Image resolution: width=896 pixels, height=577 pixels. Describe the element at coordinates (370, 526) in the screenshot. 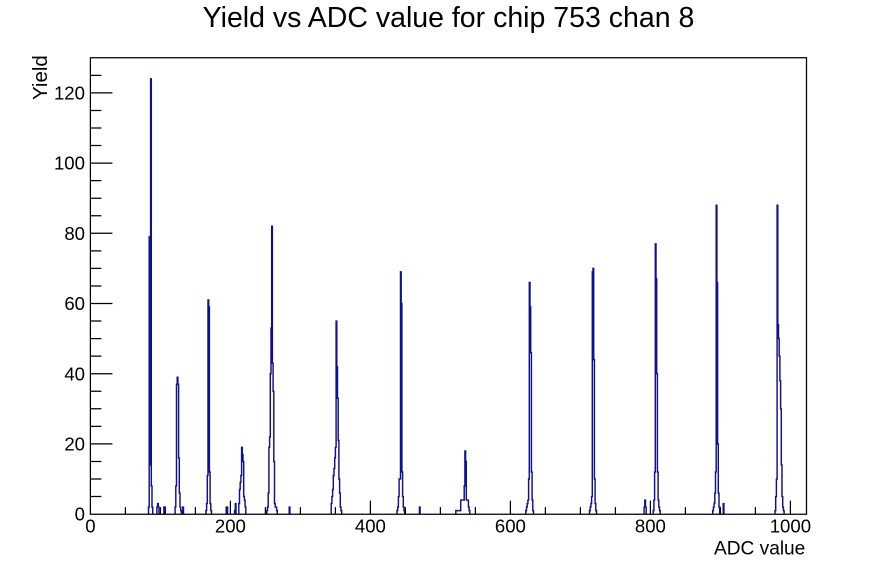

I see `svg-text: 400` at that location.